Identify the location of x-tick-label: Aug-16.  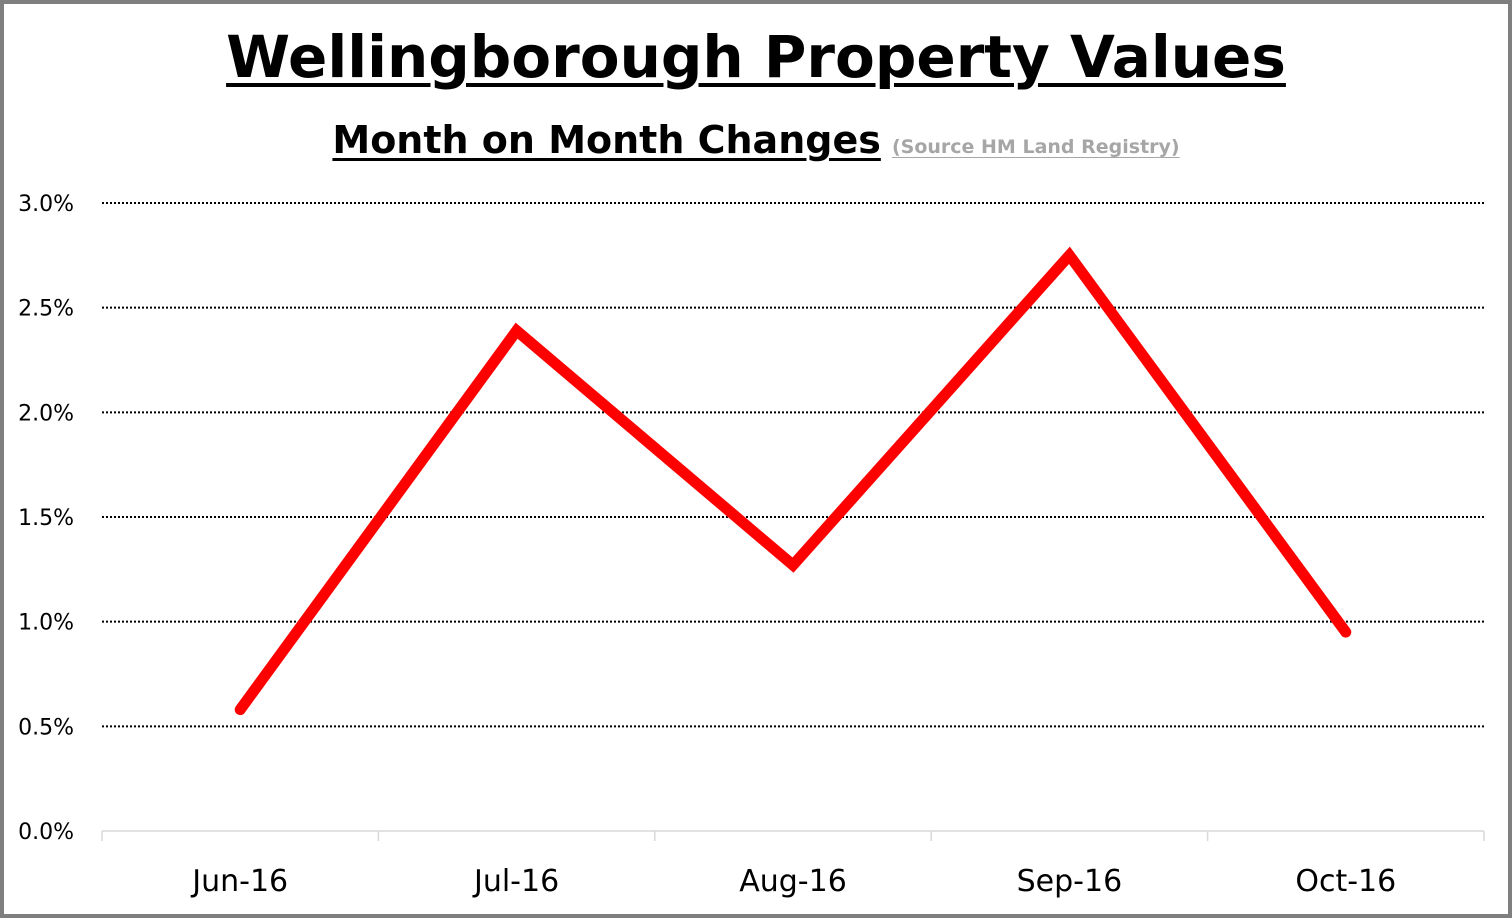
(793, 881).